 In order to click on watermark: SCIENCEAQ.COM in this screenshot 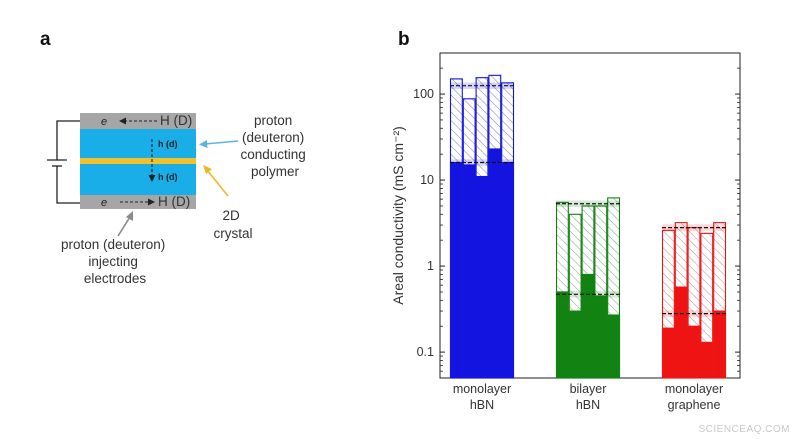, I will do `click(744, 429)`.